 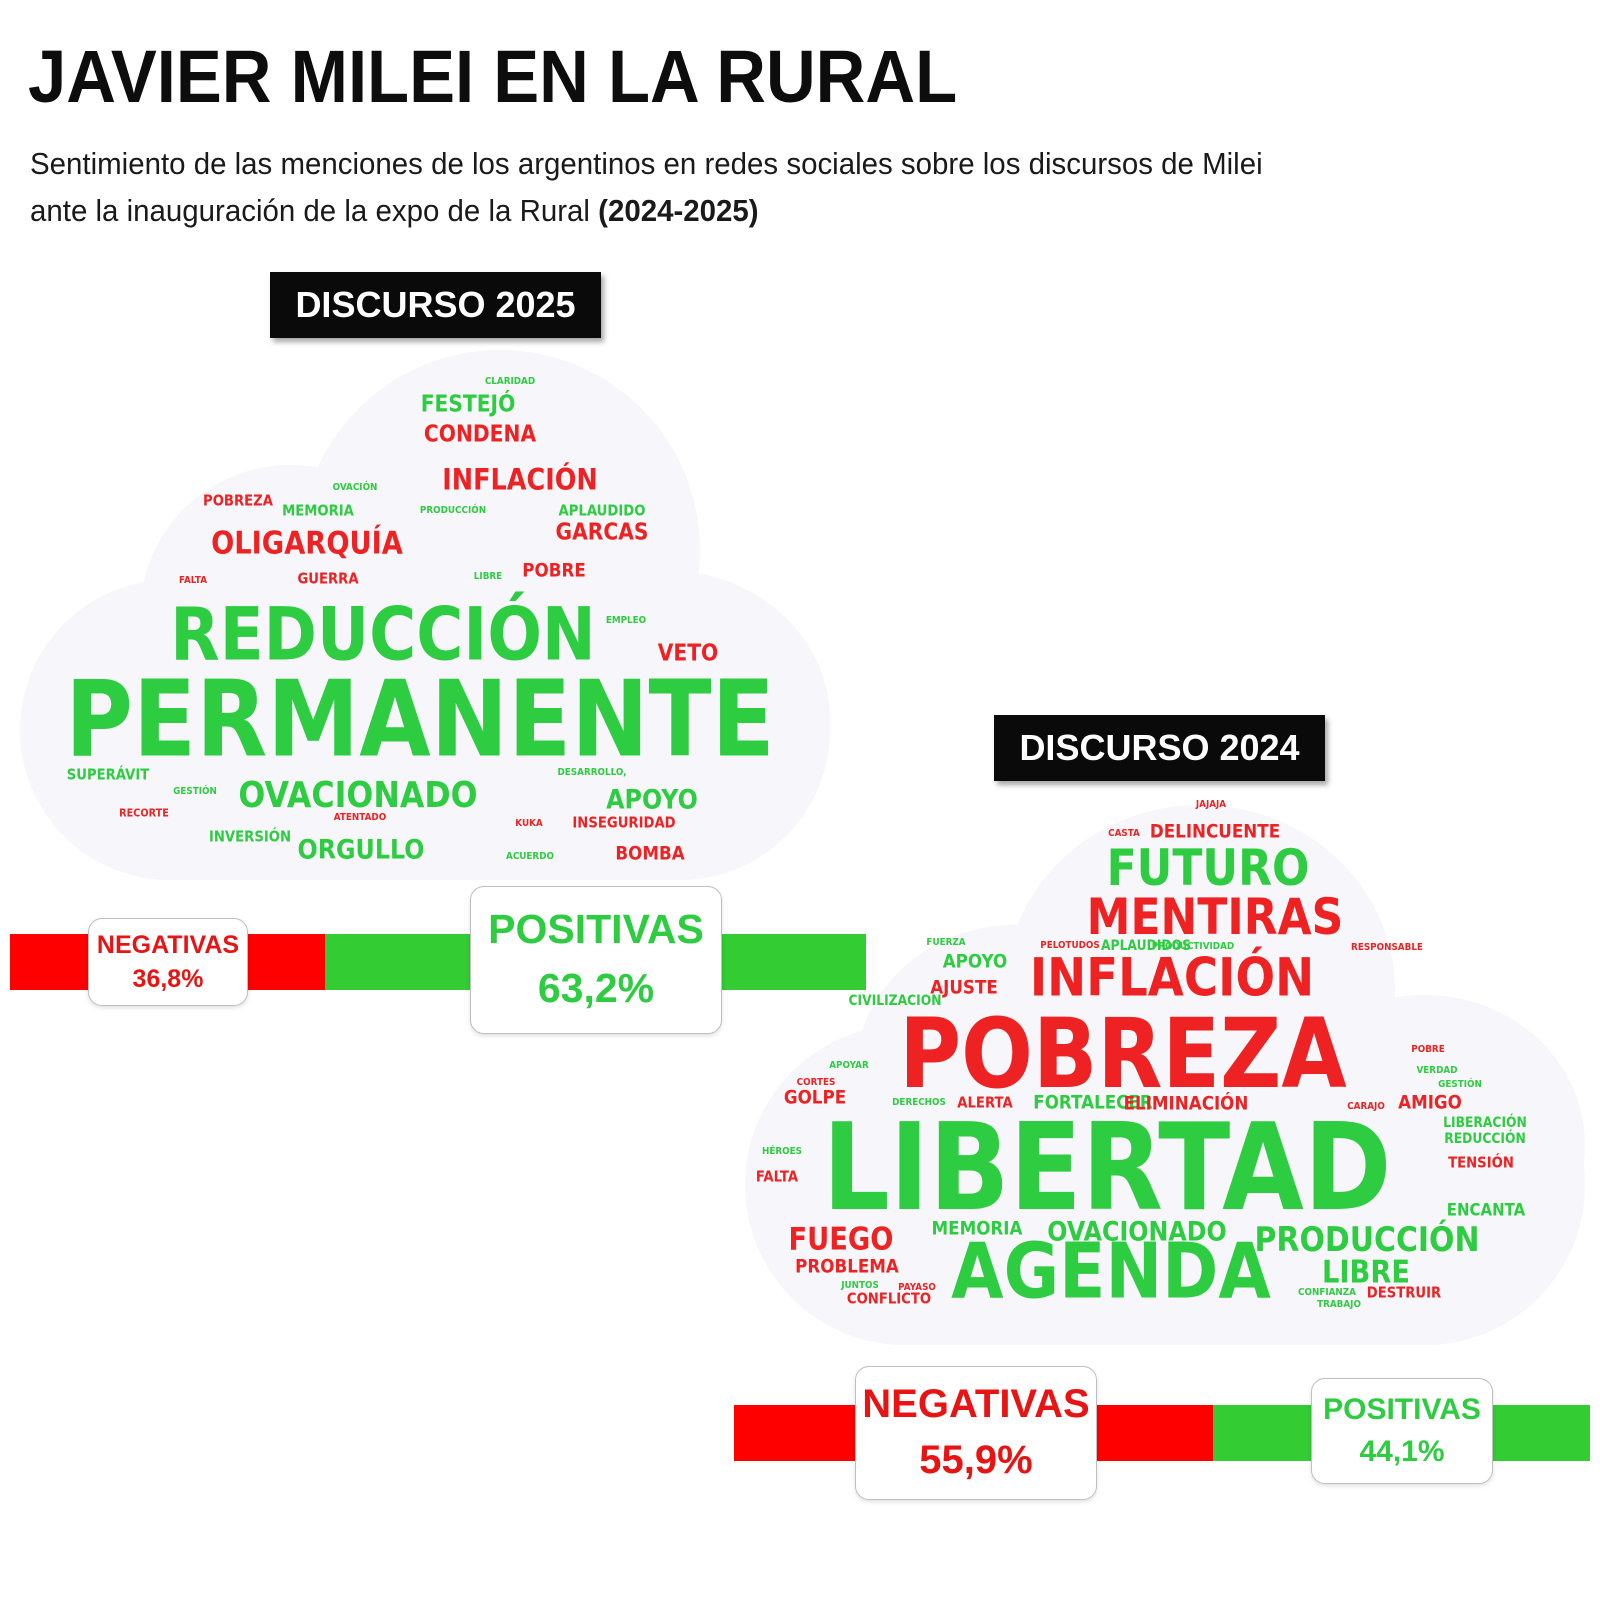 I want to click on cloud-2025-word: REDUCCIÓN, so click(x=383, y=635).